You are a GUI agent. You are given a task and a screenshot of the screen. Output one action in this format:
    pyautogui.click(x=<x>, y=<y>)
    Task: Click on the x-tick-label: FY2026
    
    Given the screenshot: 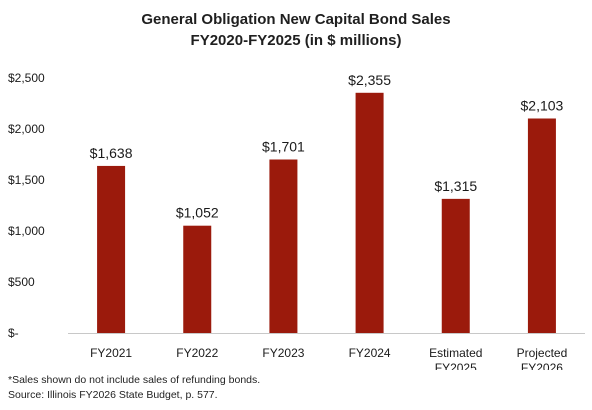 What is the action you would take?
    pyautogui.click(x=542, y=365)
    